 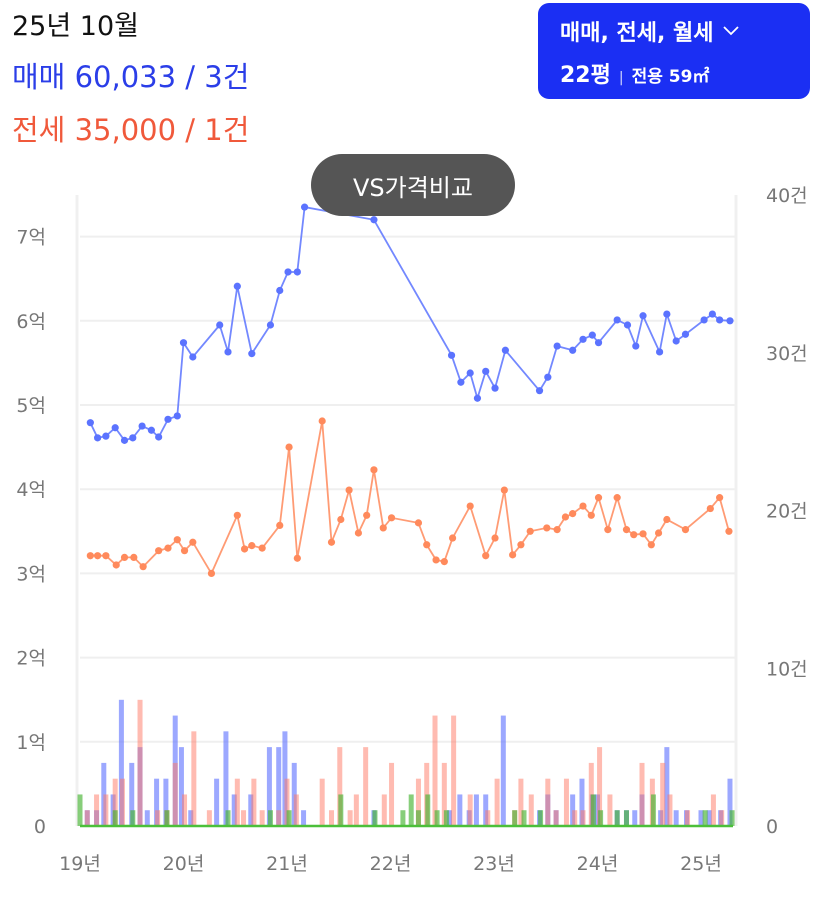 I want to click on vs-price-compare-button: VS가격비교, so click(x=413, y=185).